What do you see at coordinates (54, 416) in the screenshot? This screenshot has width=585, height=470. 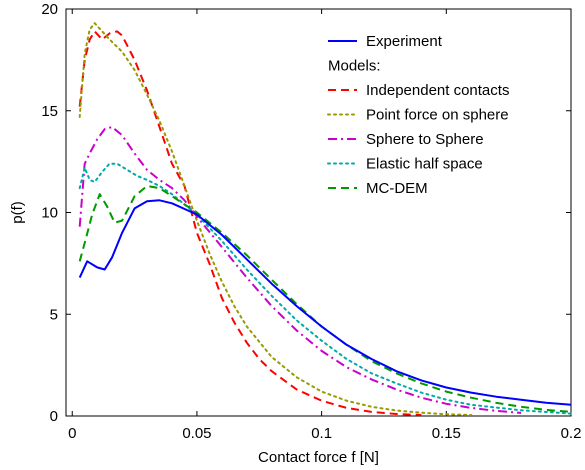 I see `y-tick-label: 0` at bounding box center [54, 416].